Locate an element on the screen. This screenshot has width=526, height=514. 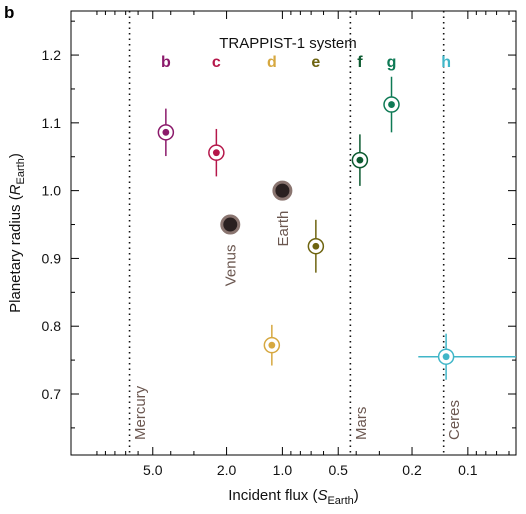
y-tick-label: 1.0 is located at coordinates (52, 191).